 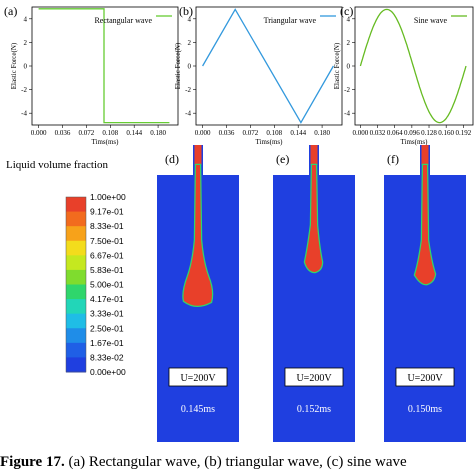 What do you see at coordinates (107, 226) in the screenshot?
I see `colorbar-tick-label: 8.33e-01` at bounding box center [107, 226].